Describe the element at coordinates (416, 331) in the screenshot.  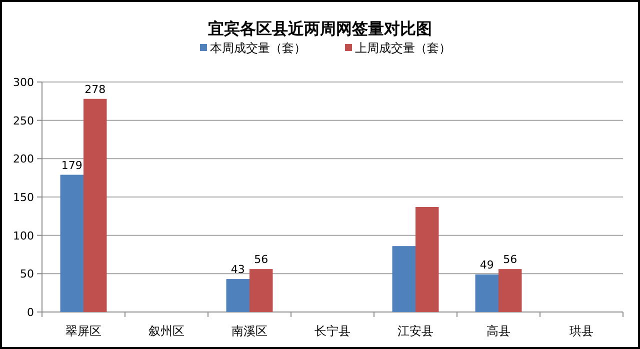
I see `x-tick-label: 江安县` at that location.